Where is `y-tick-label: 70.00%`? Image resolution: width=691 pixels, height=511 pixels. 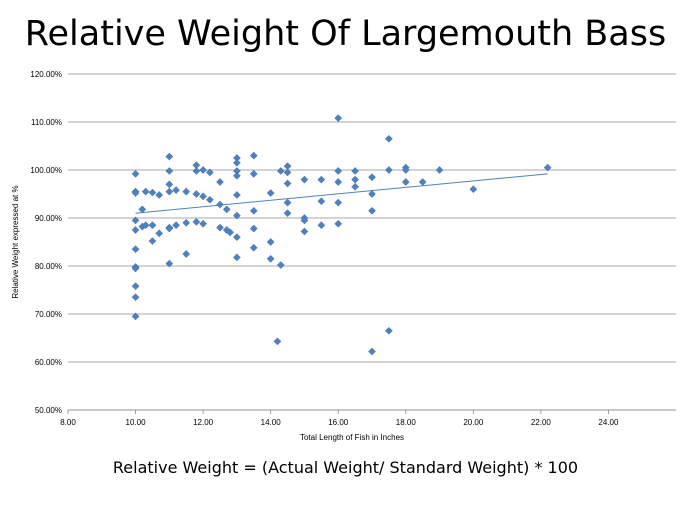 y-tick-label: 70.00% is located at coordinates (48, 314).